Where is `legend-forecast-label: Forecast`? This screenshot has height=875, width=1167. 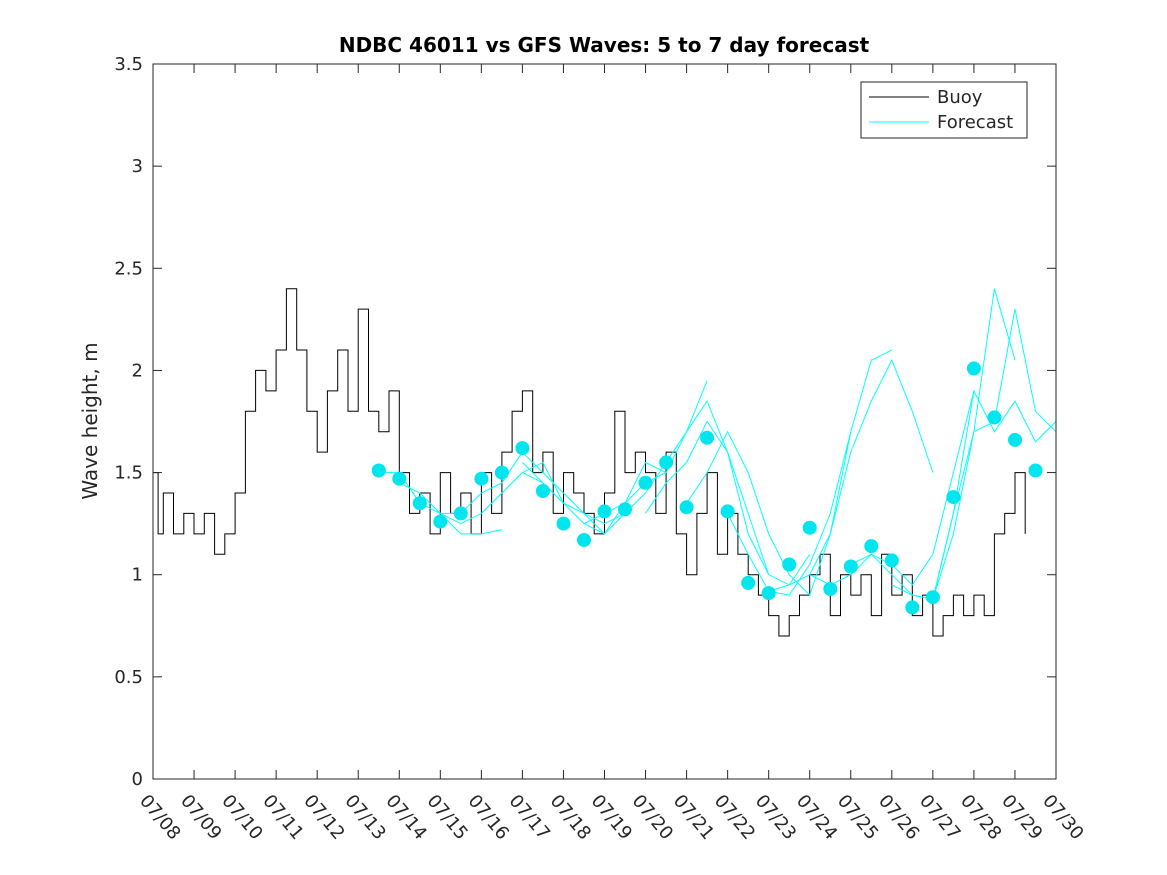 legend-forecast-label: Forecast is located at coordinates (975, 122).